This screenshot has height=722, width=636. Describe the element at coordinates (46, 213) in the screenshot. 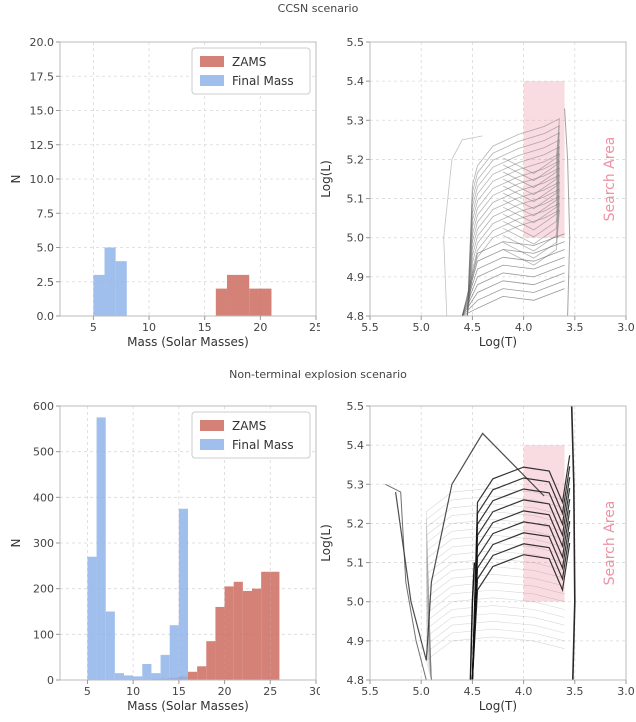

I see `y-tick-label: 7.5` at that location.